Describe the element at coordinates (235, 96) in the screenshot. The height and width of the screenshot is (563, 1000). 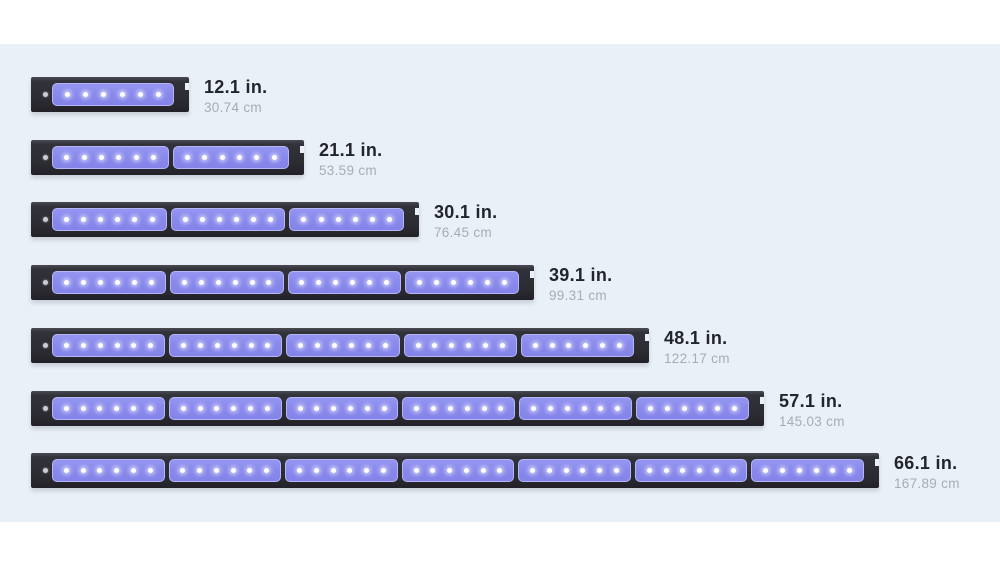
I see `length-label: 12.1 in. 30.74 cm` at that location.